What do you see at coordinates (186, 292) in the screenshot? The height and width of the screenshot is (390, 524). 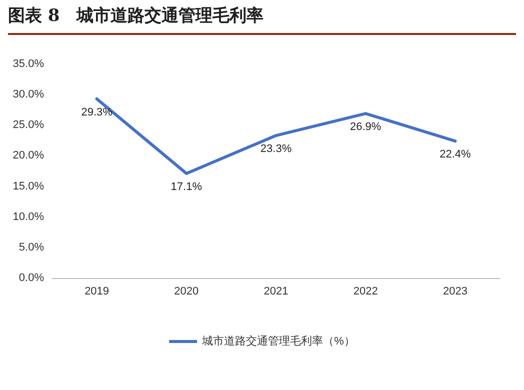 I see `x-tick-label: 2020` at bounding box center [186, 292].